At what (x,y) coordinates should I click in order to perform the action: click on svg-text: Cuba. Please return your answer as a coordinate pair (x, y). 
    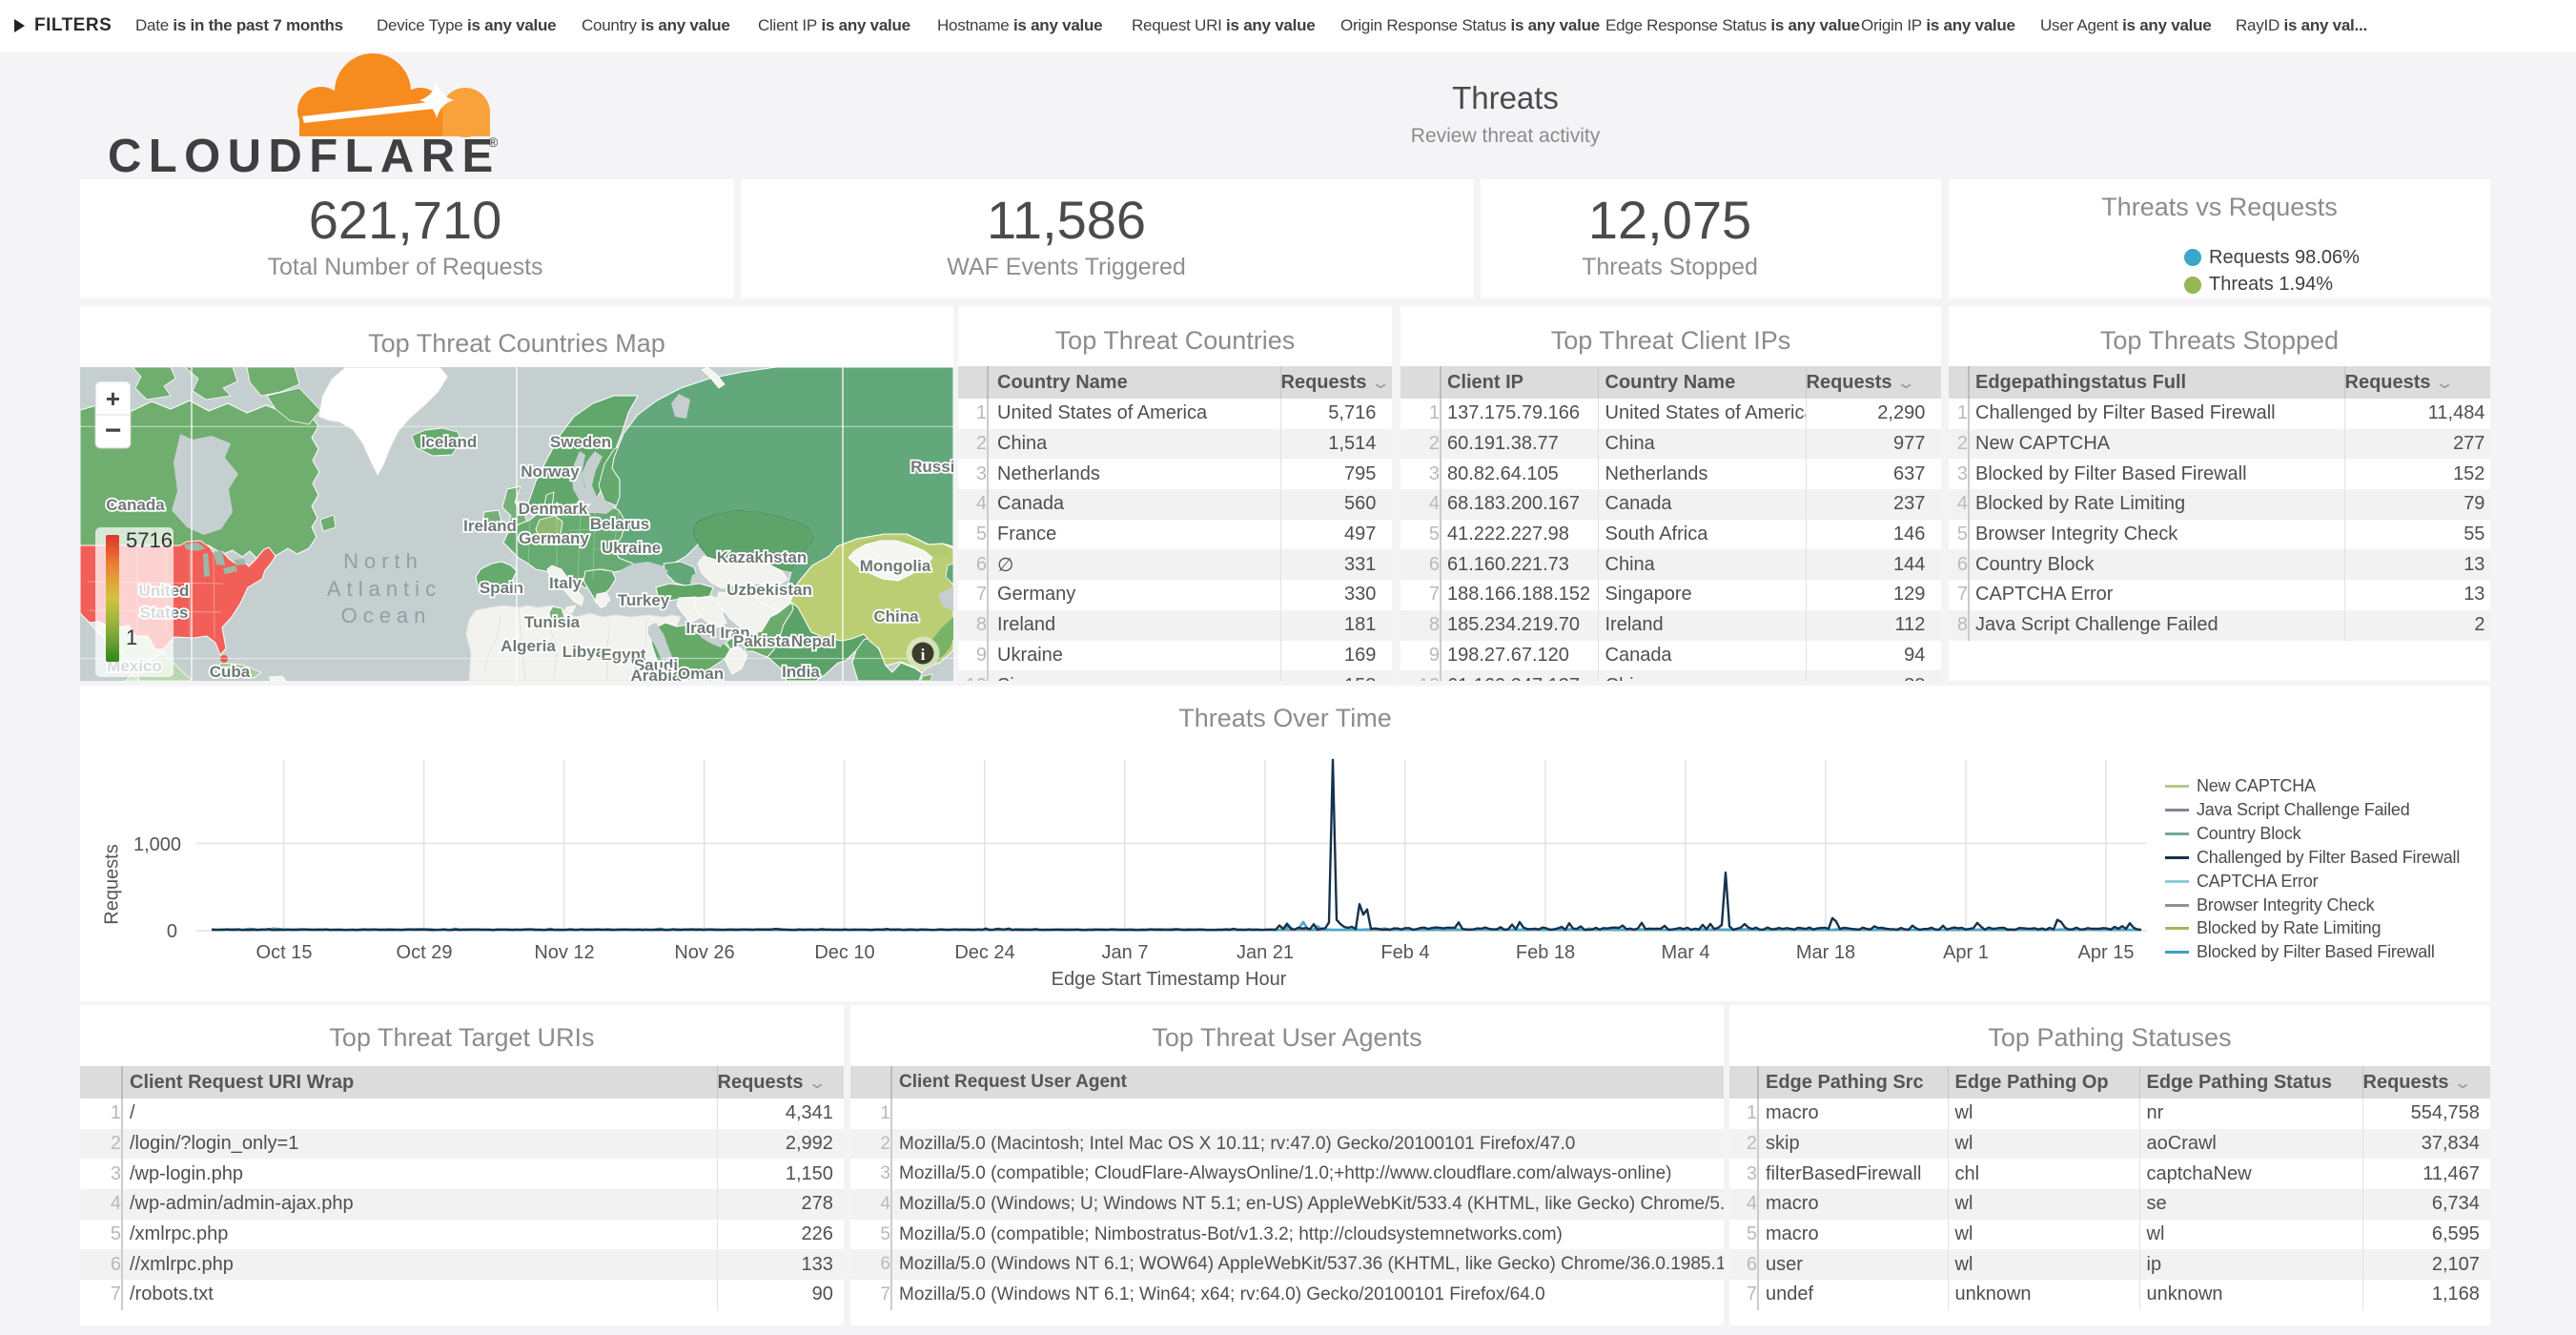
    Looking at the image, I should click on (230, 672).